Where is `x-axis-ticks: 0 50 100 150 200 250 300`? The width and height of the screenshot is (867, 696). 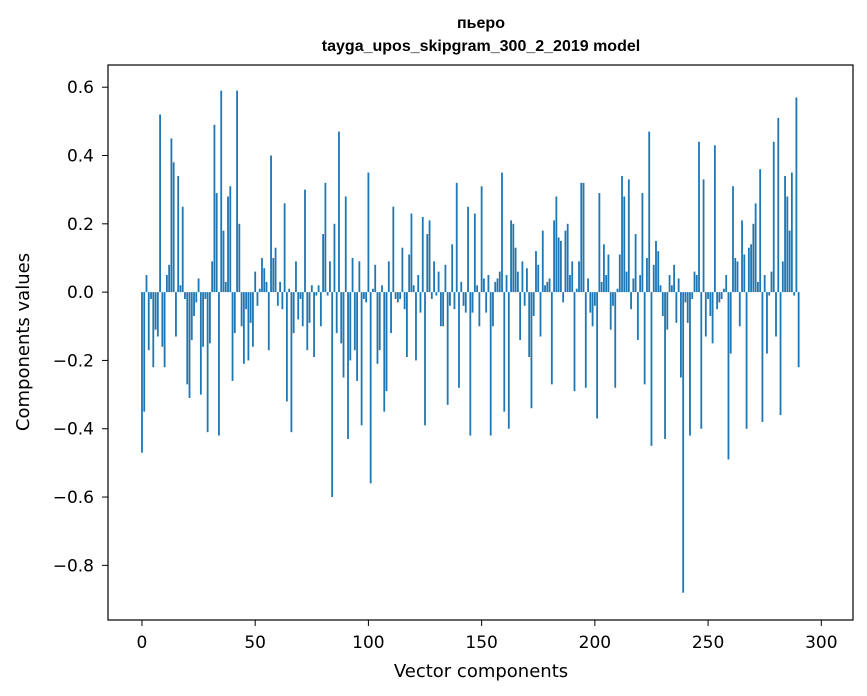 x-axis-ticks: 0 50 100 150 200 250 300 is located at coordinates (487, 636).